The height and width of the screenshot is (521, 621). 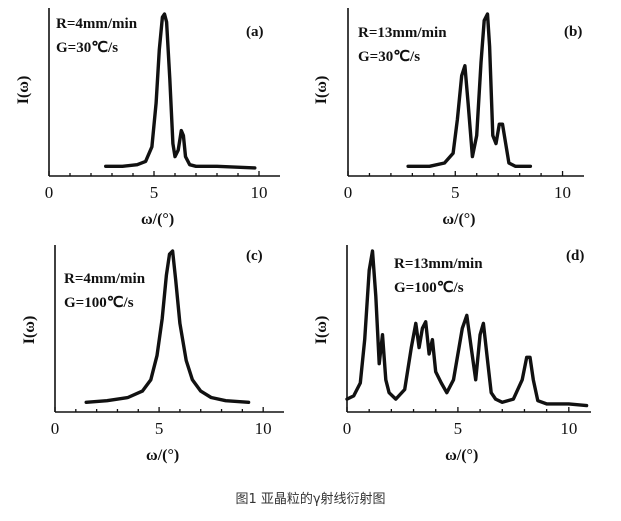 I want to click on panel-label: (d), so click(x=575, y=256).